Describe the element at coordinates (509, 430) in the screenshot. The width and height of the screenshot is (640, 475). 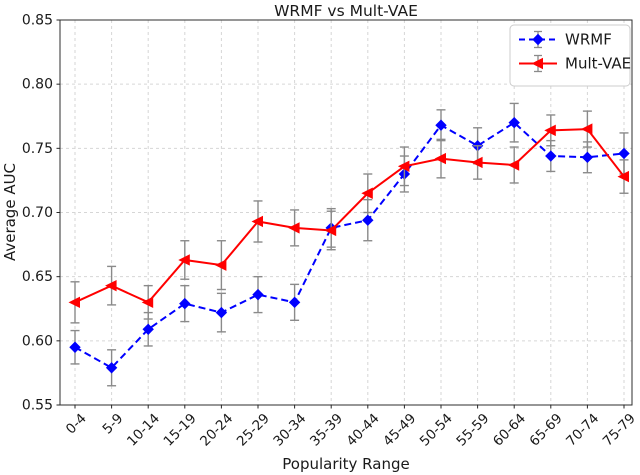
I see `x-tick-label: 60-64` at that location.